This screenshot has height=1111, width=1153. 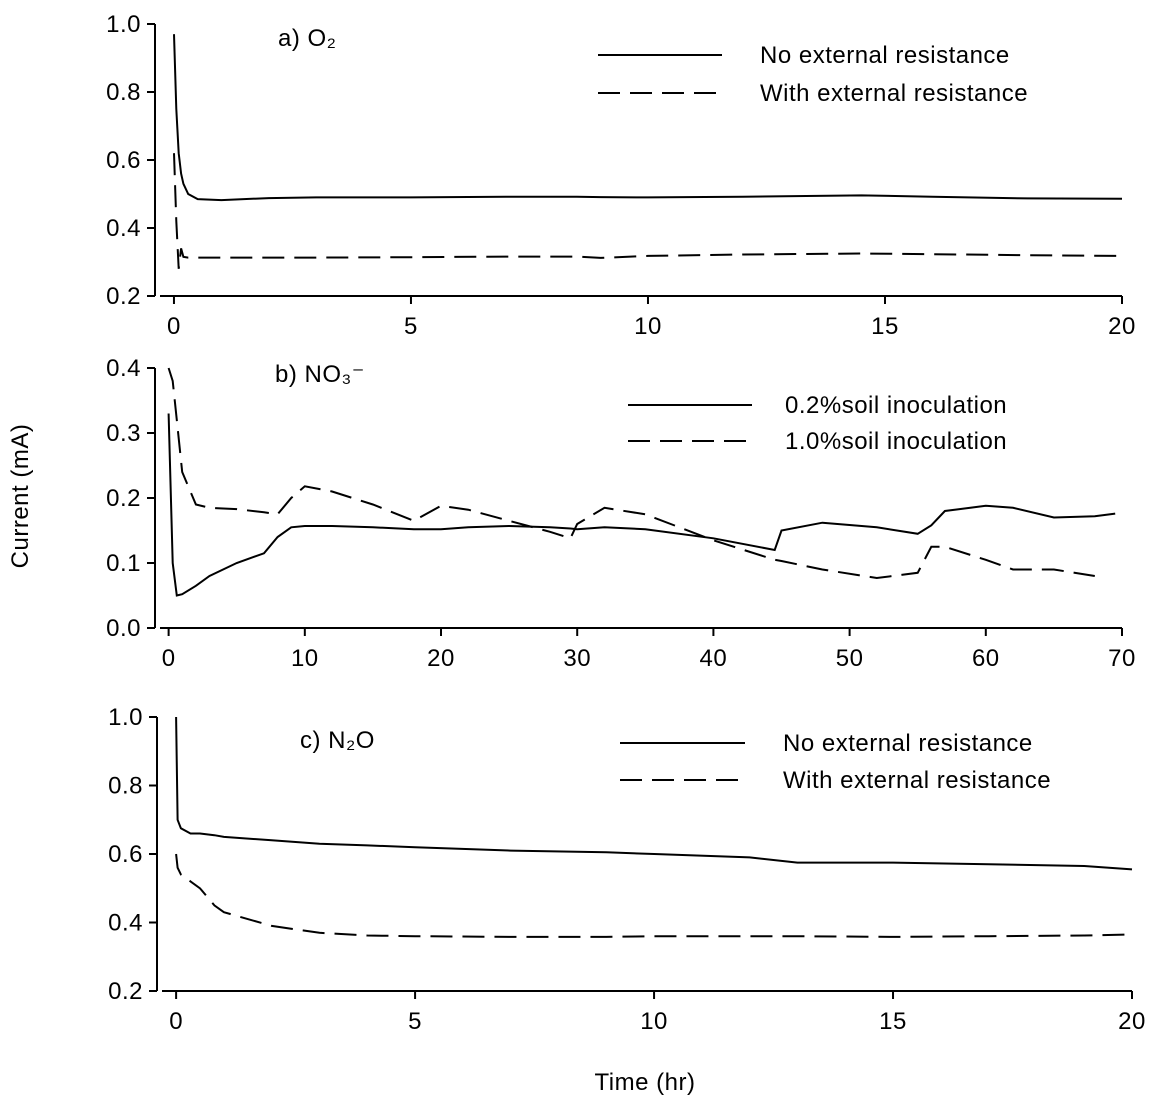 What do you see at coordinates (20, 496) in the screenshot?
I see `y-axis-label: Current (mA)` at bounding box center [20, 496].